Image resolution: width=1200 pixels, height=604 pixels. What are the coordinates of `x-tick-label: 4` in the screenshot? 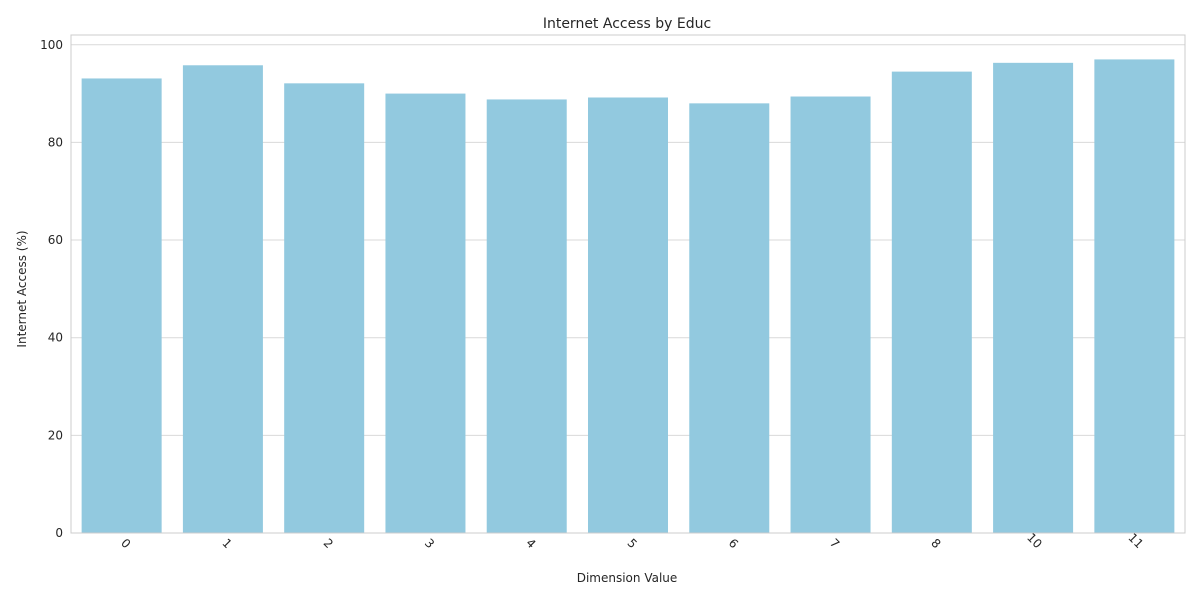 It's located at (530, 543).